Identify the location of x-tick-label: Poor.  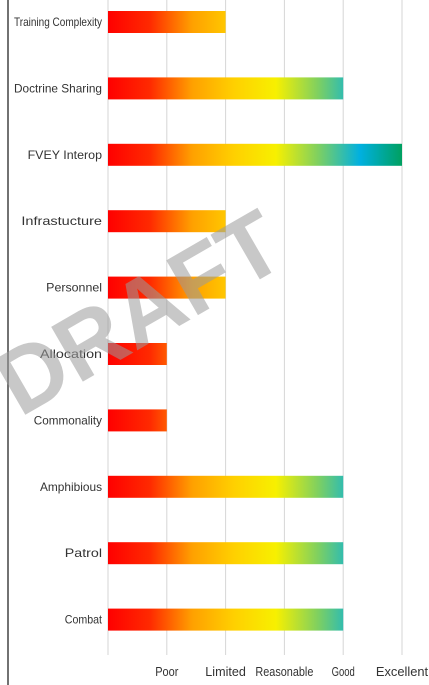
(167, 671).